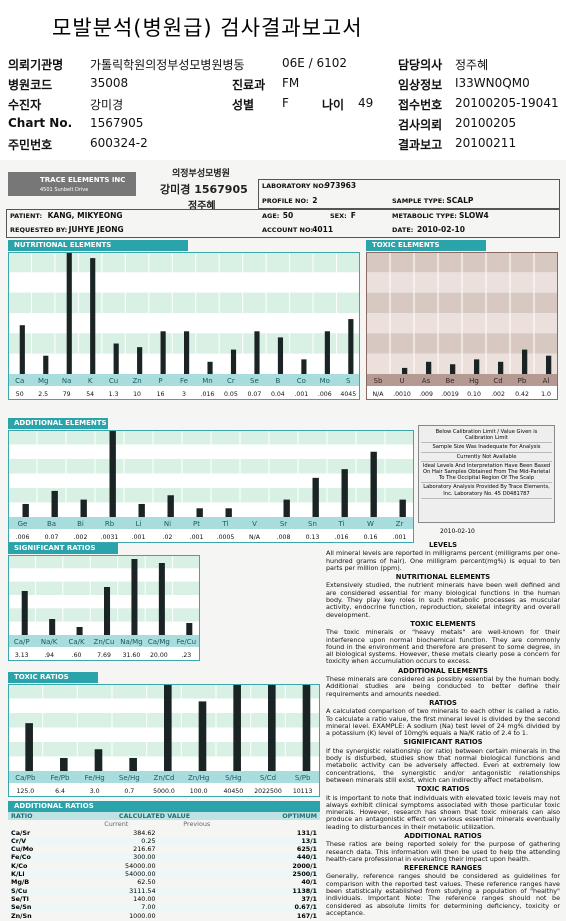 This screenshot has width=566, height=921. I want to click on ratio-optimum: 37/1, so click(309, 898).